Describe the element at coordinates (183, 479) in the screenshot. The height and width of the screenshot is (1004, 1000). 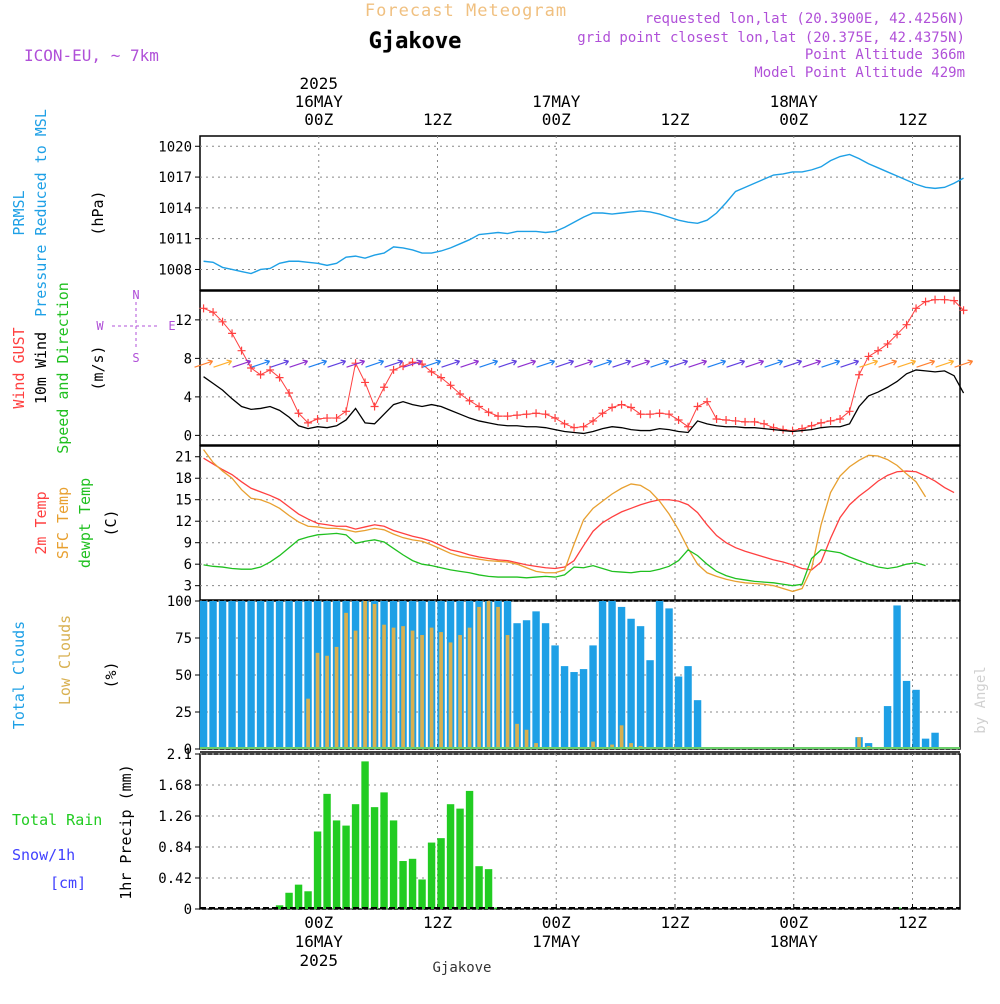
I see `y-tick-label: 18` at that location.